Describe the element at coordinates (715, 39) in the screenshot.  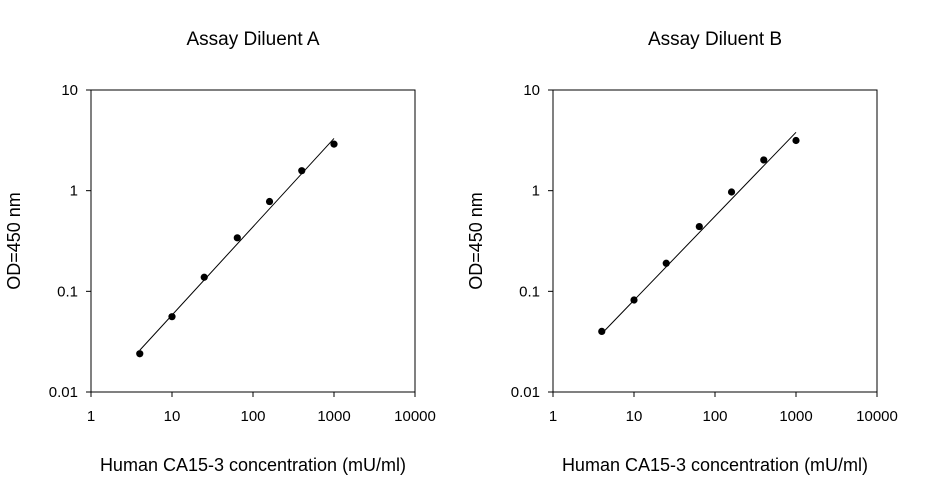
I see `chart-title: Assay Diluent B` at that location.